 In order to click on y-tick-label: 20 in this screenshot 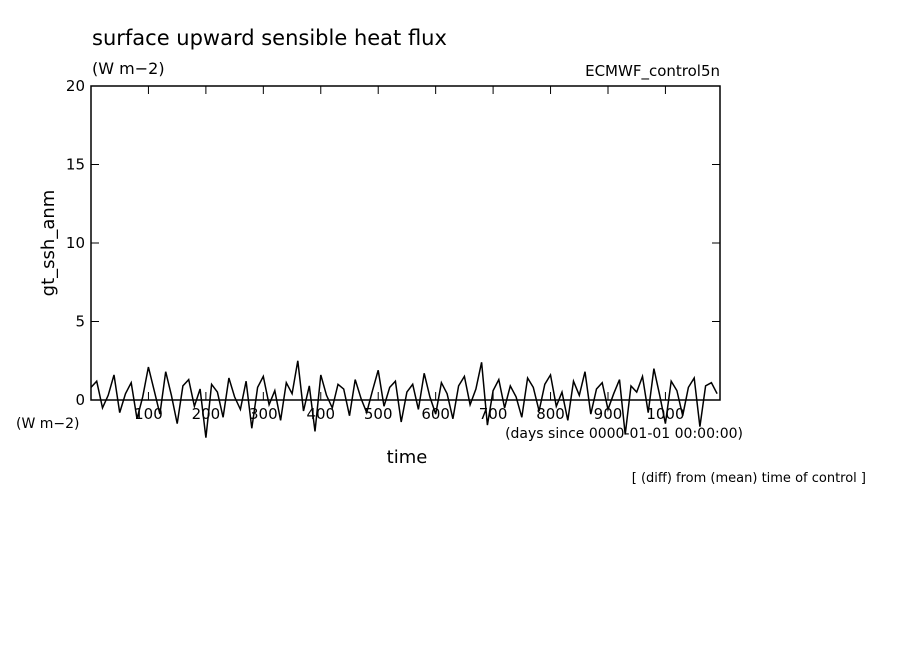, I will do `click(75, 86)`.